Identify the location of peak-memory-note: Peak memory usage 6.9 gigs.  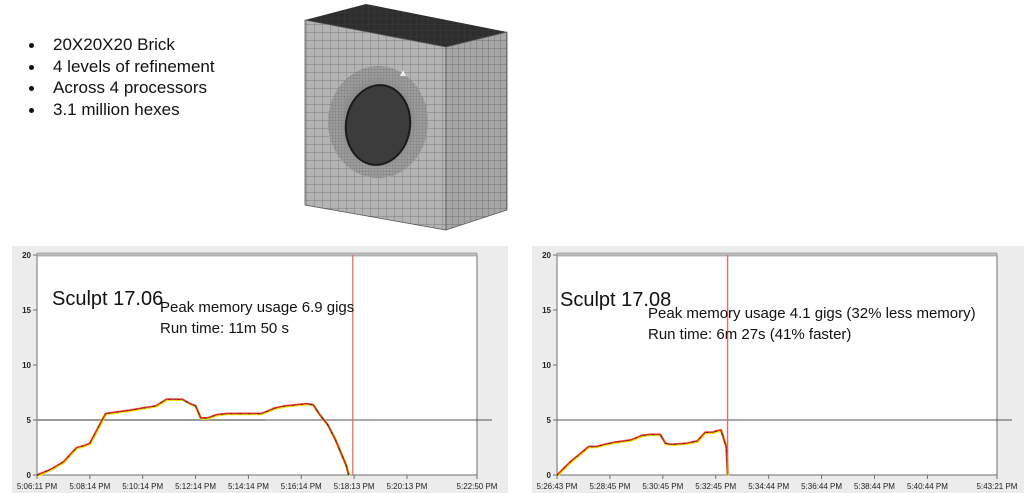
(257, 307).